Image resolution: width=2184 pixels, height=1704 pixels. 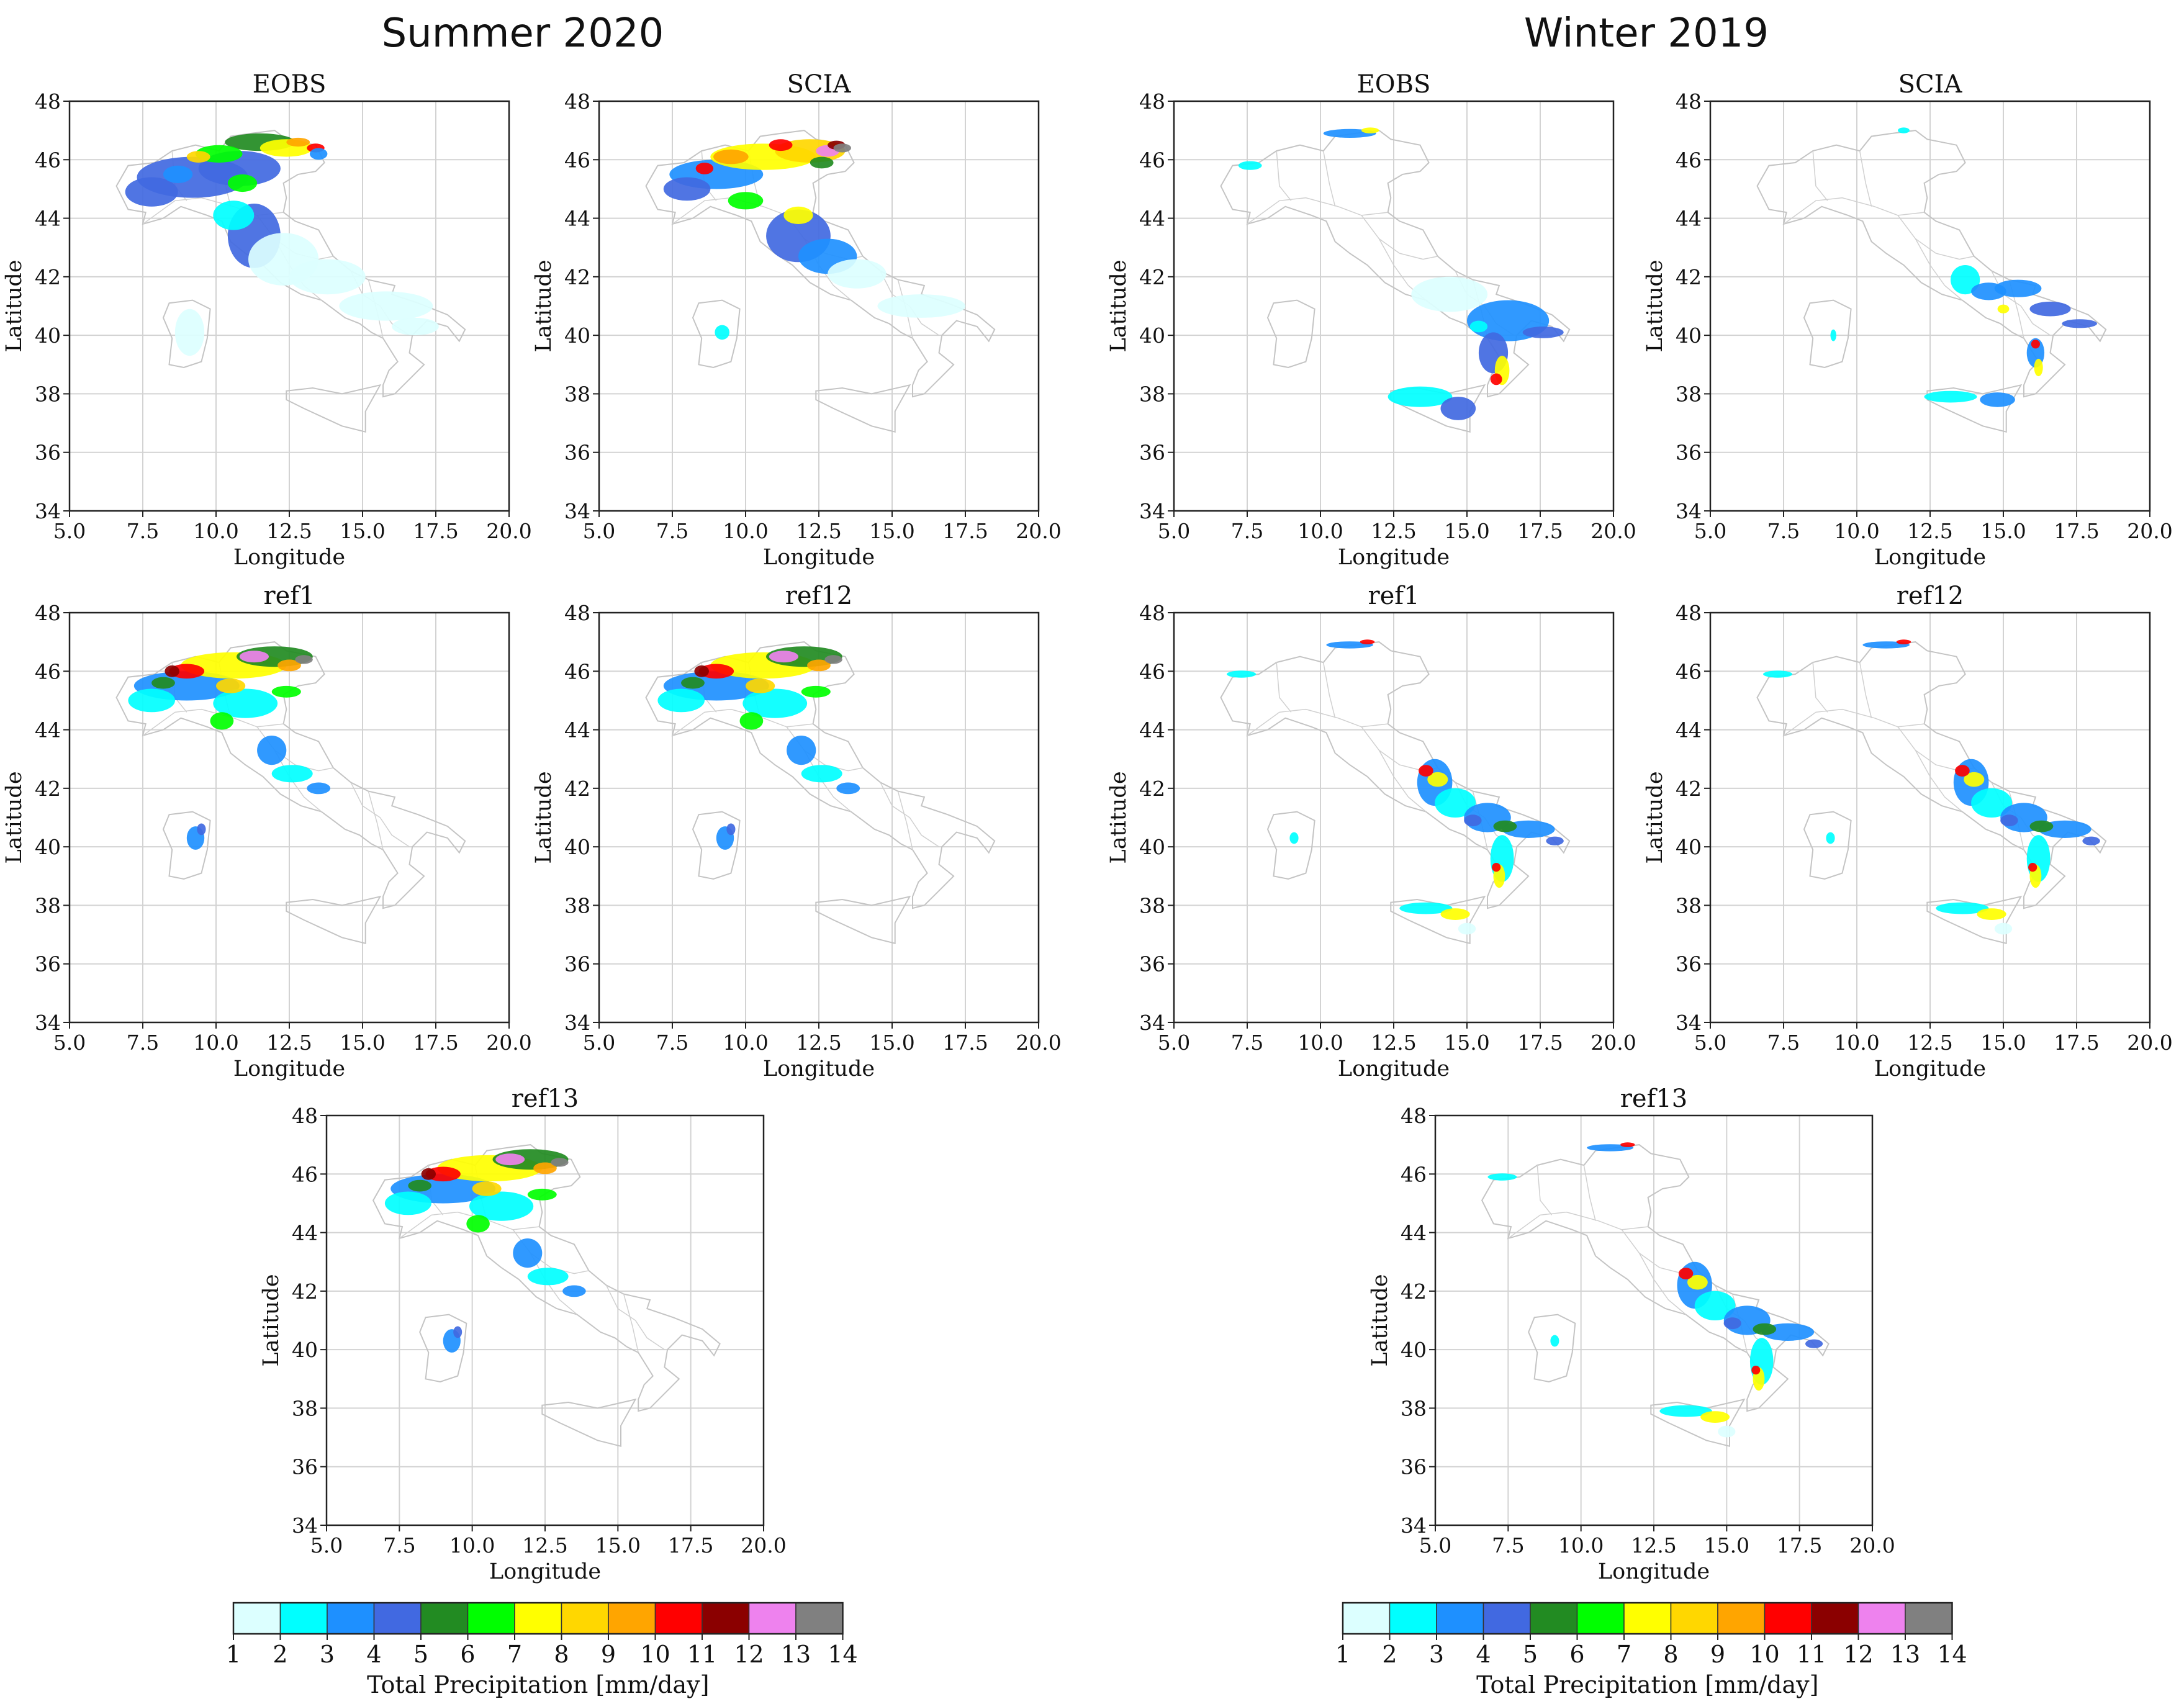 I want to click on y-tick-label: 48, so click(x=305, y=1116).